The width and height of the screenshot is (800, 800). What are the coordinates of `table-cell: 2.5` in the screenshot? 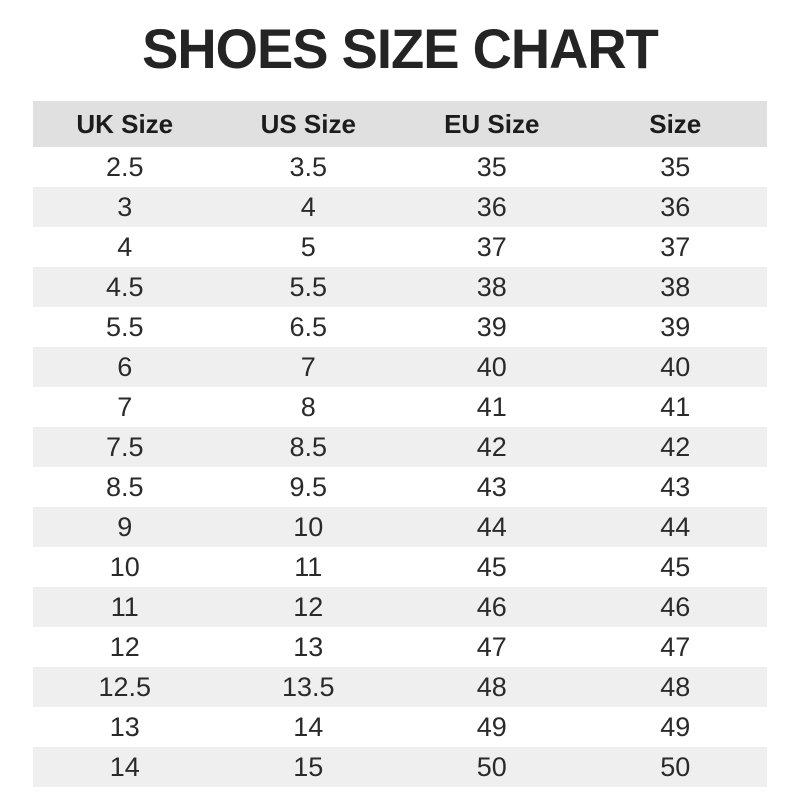 It's located at (124, 166).